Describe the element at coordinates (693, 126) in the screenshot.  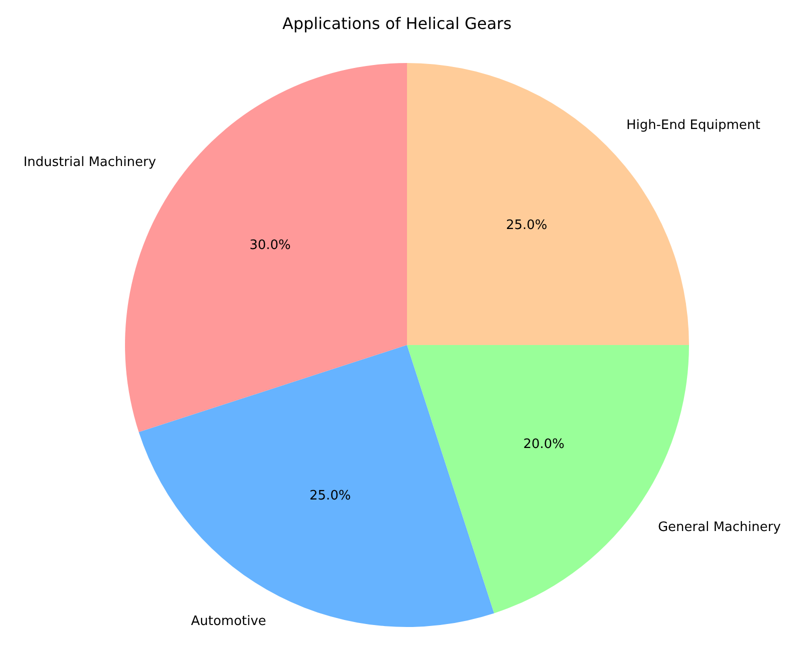
I see `slice-label: High-End Equipment` at that location.